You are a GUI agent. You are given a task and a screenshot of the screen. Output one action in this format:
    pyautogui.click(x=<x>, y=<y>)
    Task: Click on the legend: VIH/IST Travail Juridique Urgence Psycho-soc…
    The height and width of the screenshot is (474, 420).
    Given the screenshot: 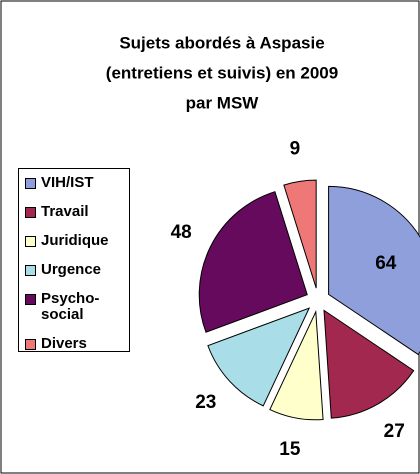 What is the action you would take?
    pyautogui.click(x=74, y=260)
    